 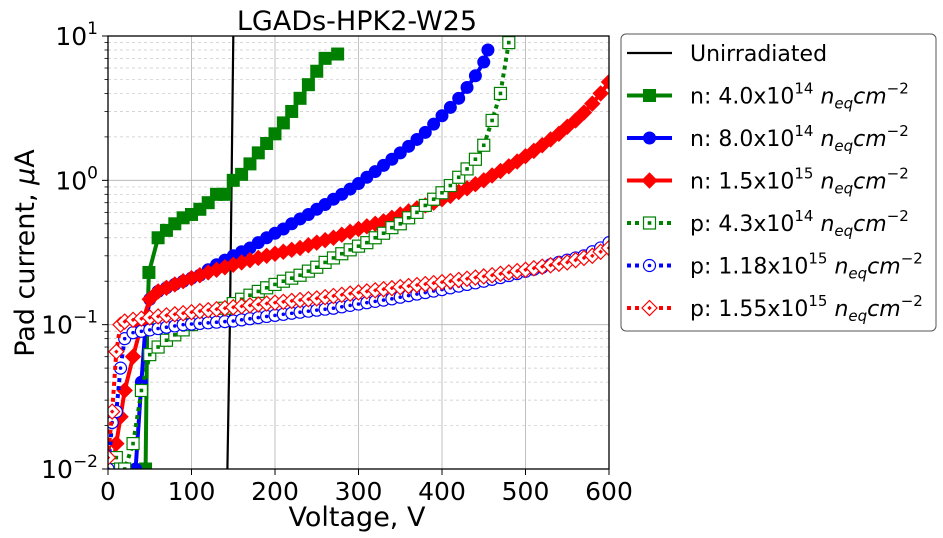 I want to click on legend-label-1: n: 4.0x1014 neqcm−2, so click(x=799, y=96).